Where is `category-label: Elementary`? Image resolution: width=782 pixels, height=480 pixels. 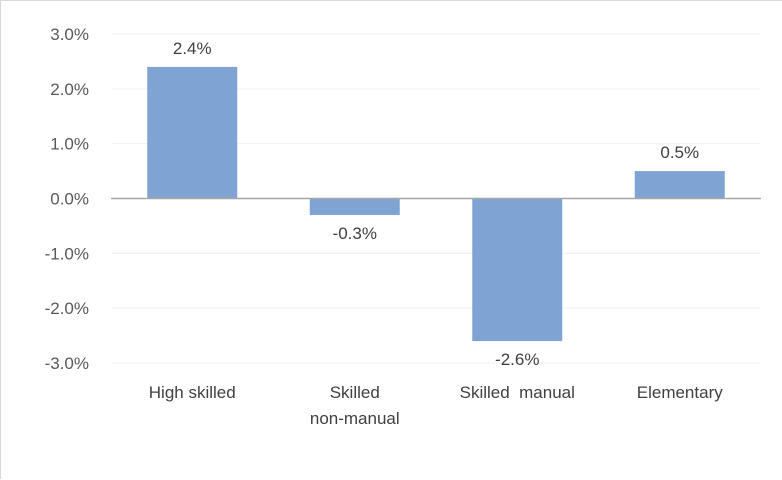
category-label: Elementary is located at coordinates (680, 392).